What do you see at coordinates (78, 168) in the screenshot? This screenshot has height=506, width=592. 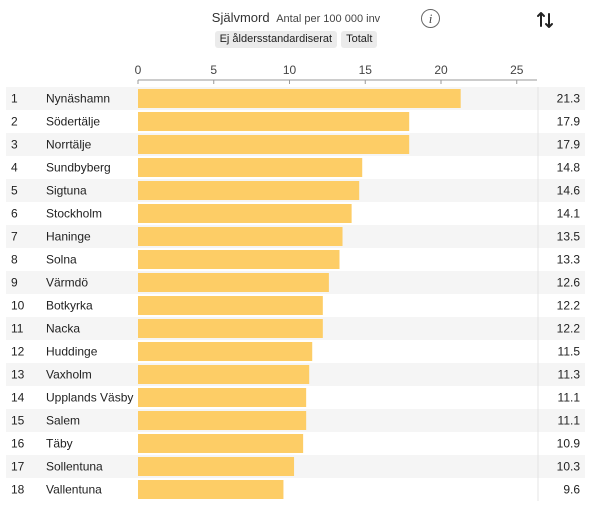 I see `category-label: Sundbyberg` at bounding box center [78, 168].